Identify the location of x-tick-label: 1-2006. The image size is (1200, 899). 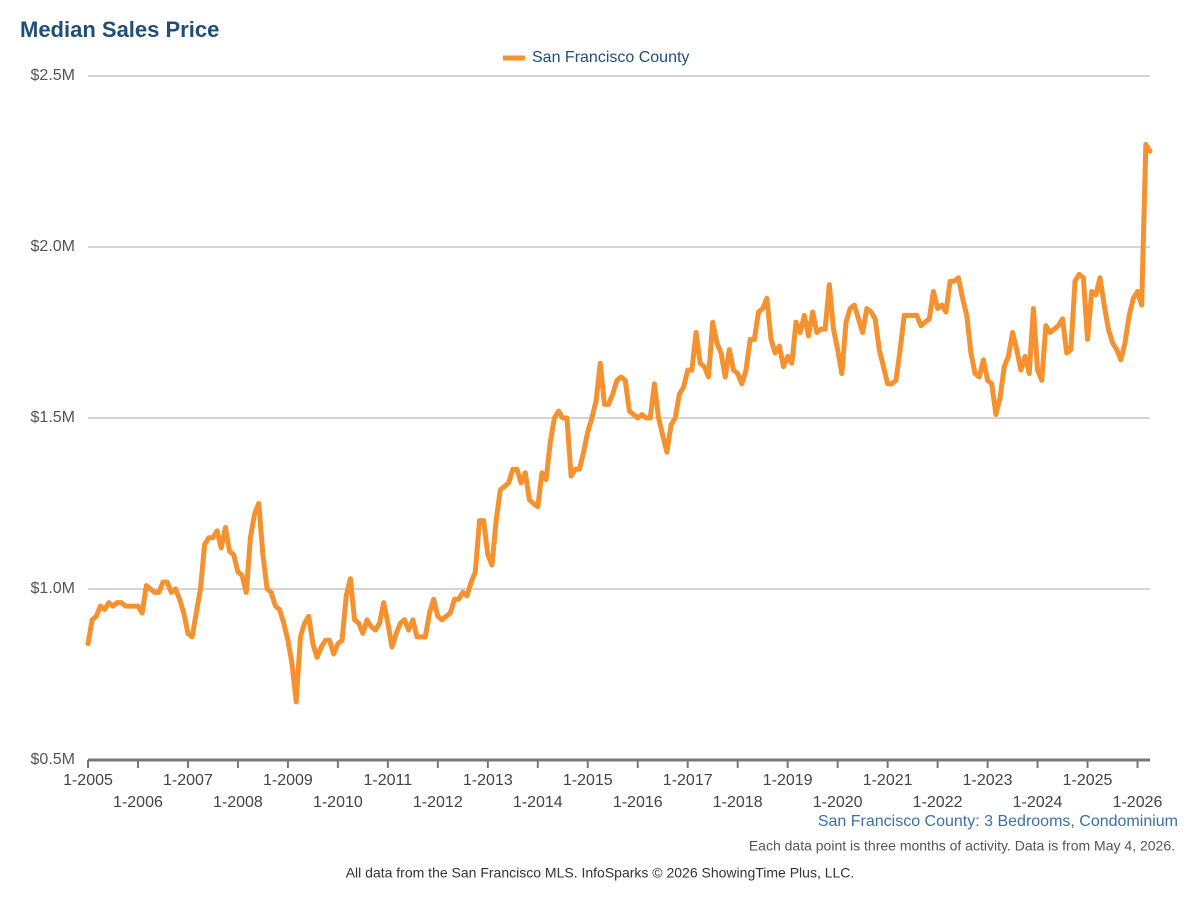
(138, 802).